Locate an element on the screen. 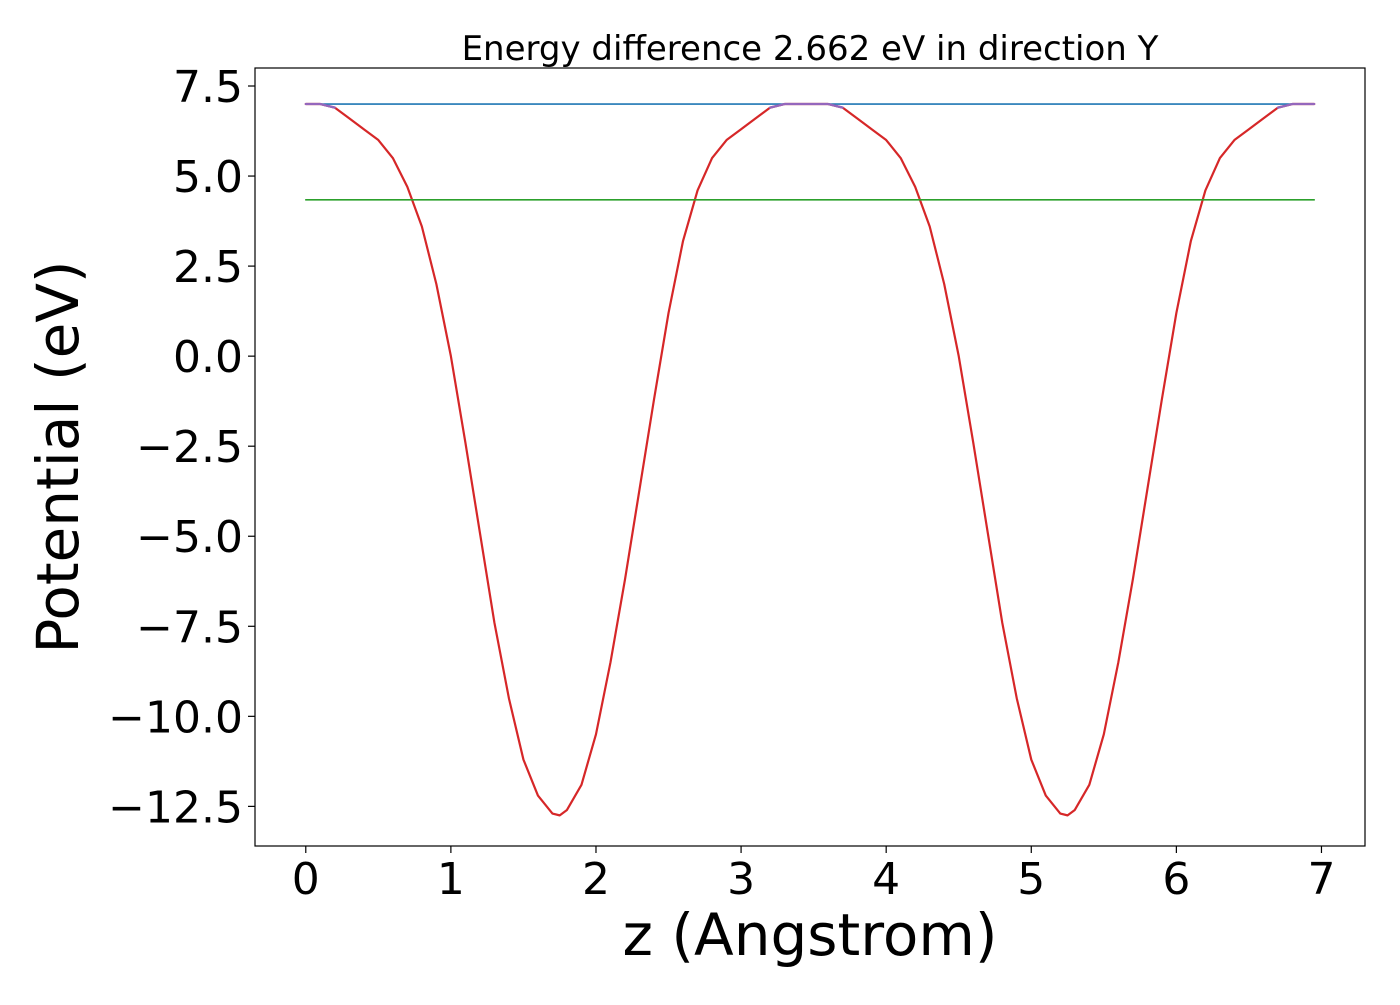 The height and width of the screenshot is (1005, 1400). y-tick-label: 5.0 is located at coordinates (208, 177).